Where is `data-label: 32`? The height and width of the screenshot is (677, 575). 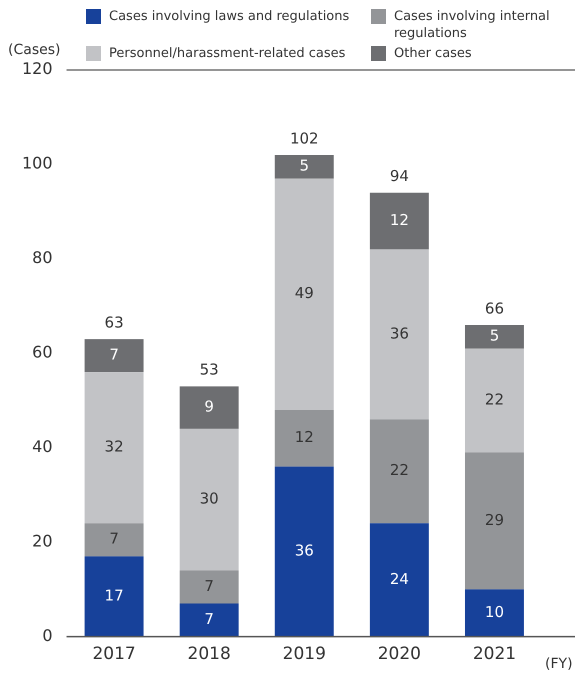 data-label: 32 is located at coordinates (114, 447).